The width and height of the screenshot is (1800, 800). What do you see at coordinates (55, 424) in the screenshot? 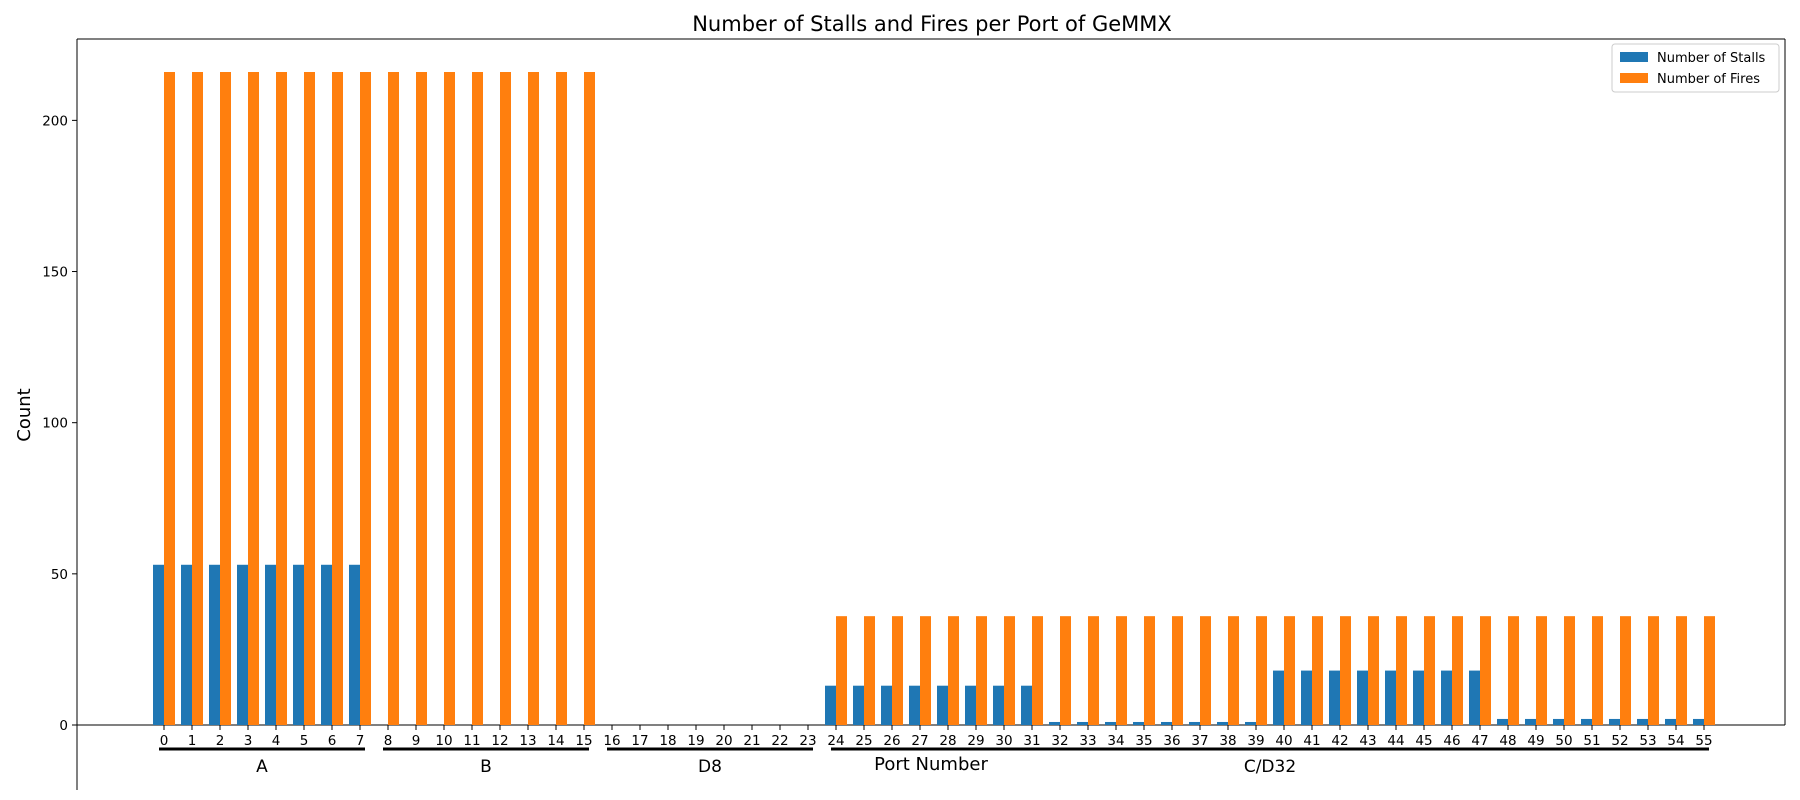
I see `y-tick-label: 100` at bounding box center [55, 424].